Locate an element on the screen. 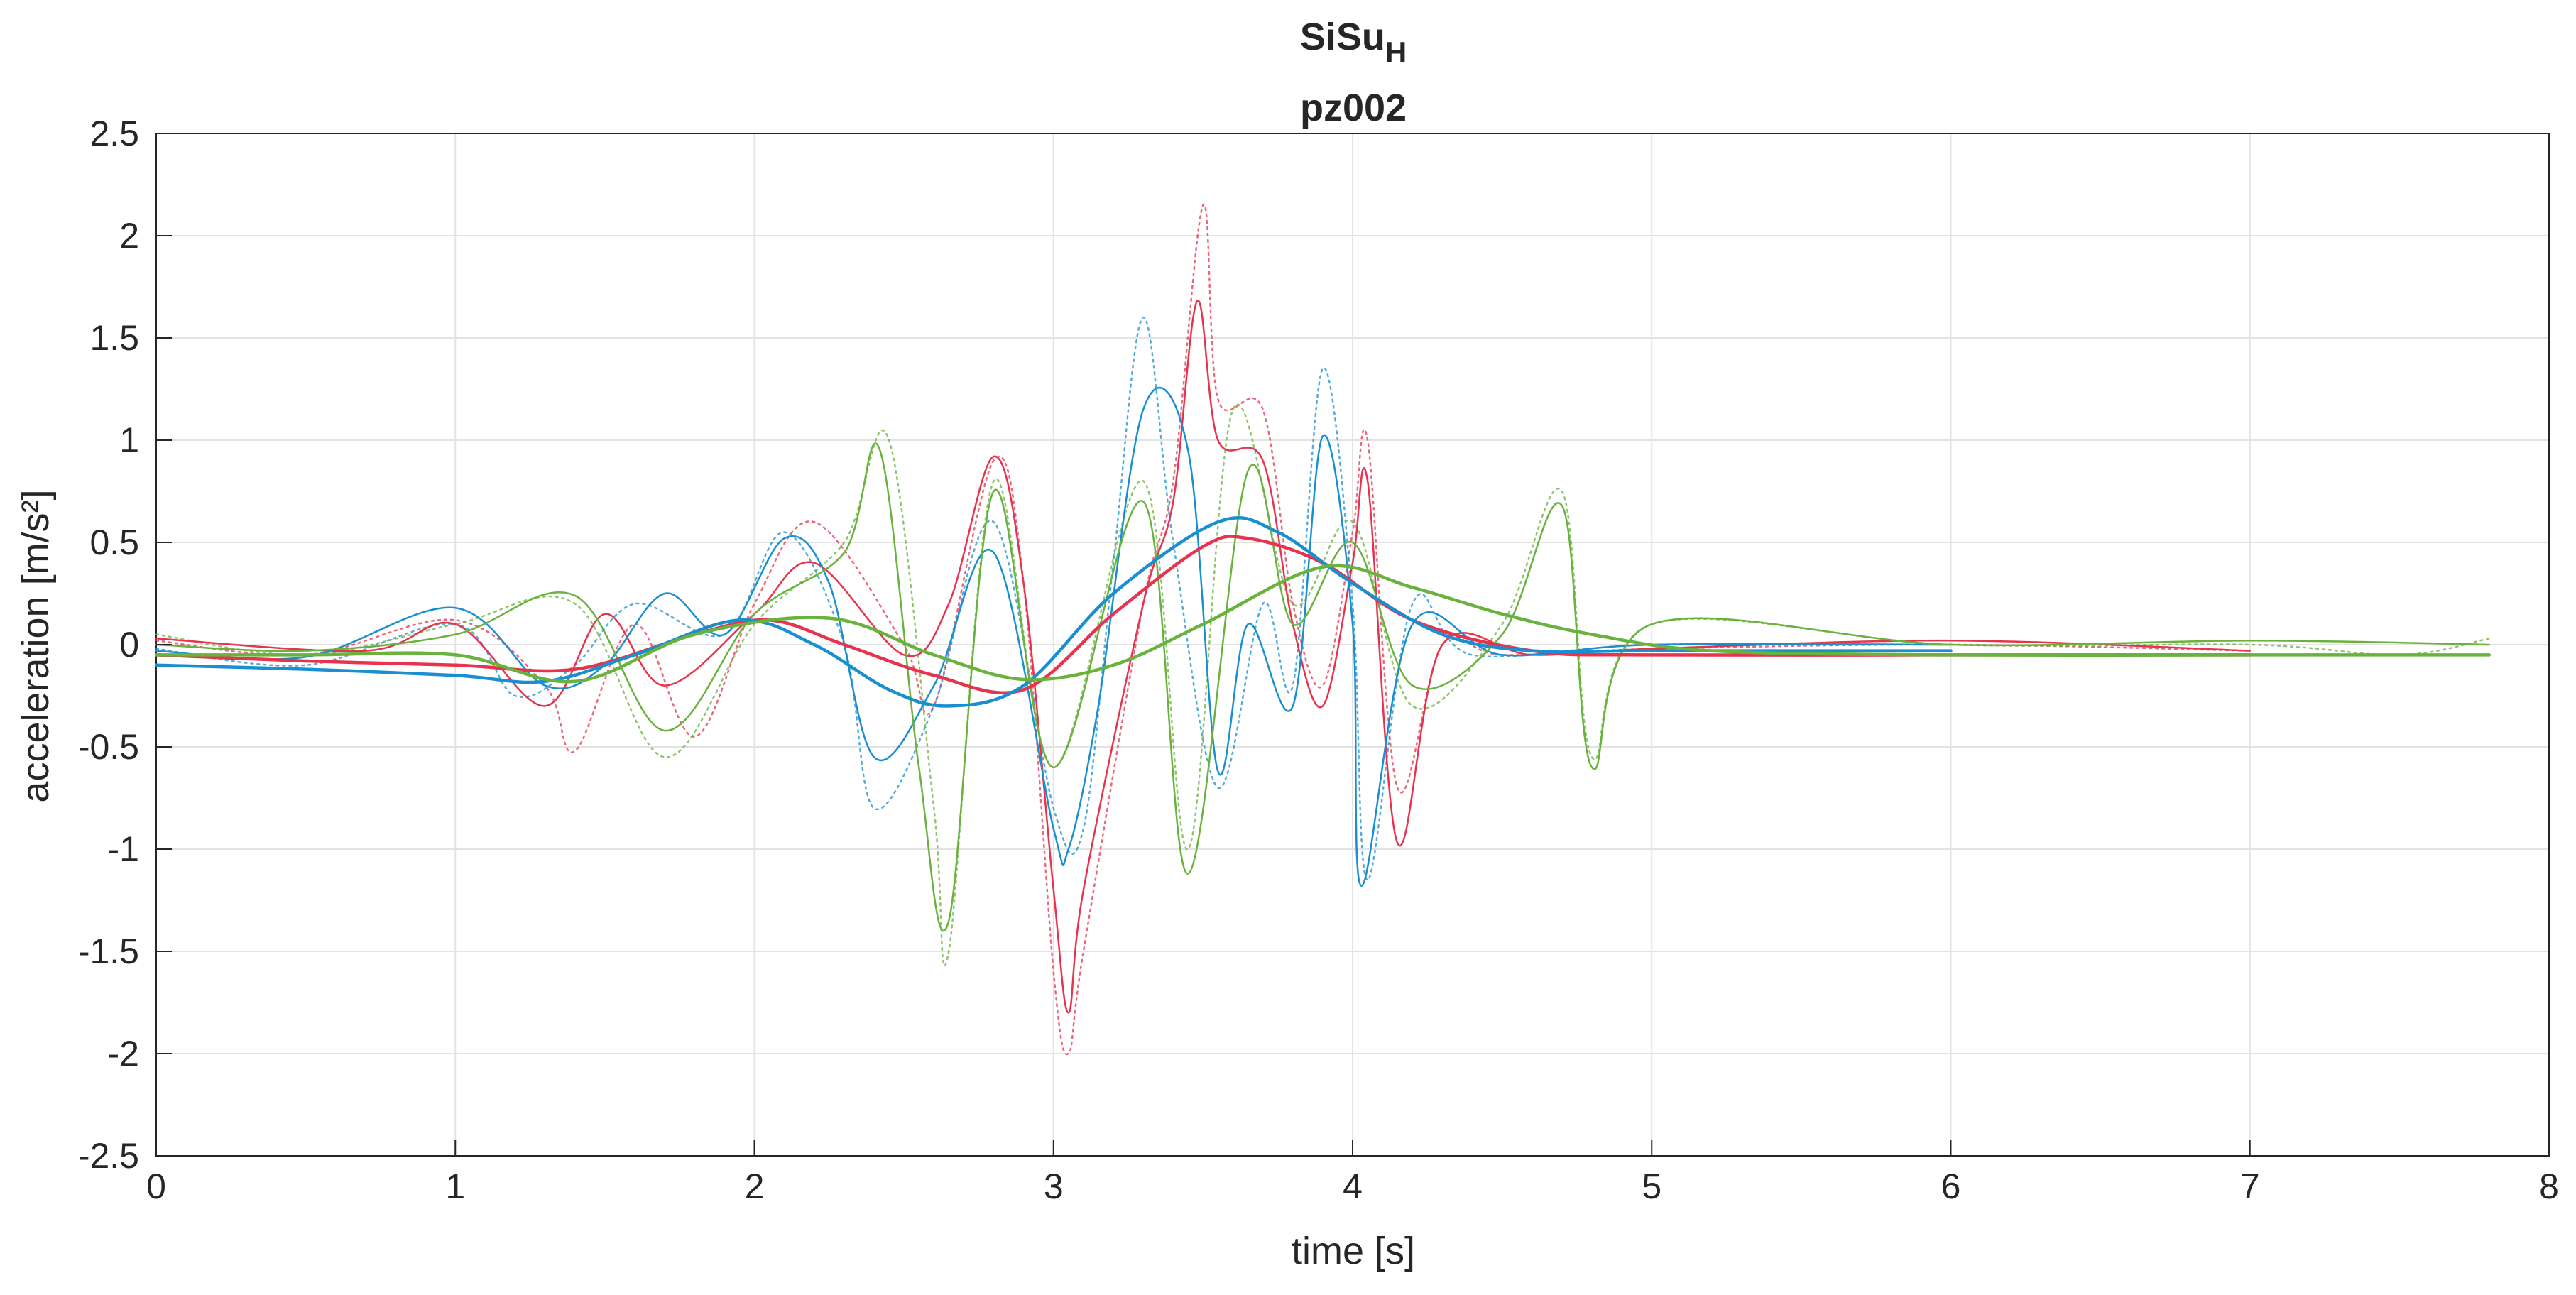  chart-subtitle: pz002 is located at coordinates (1353, 108).